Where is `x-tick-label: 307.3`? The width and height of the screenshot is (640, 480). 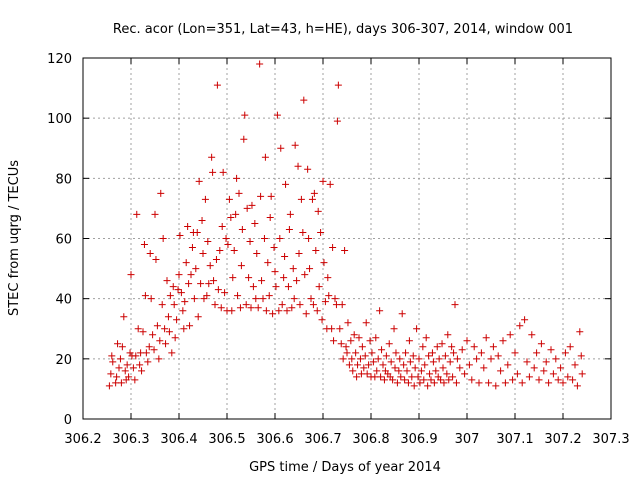 x-tick-label: 307.3 is located at coordinates (610, 439).